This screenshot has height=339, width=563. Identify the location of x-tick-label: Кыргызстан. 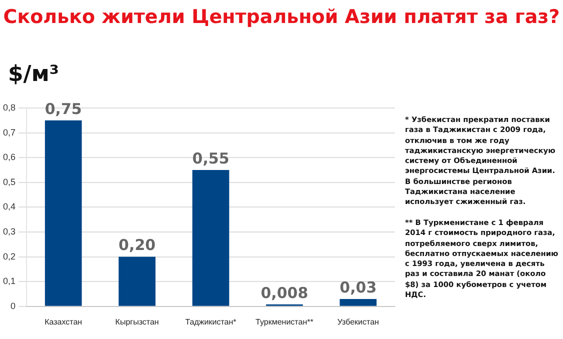
(137, 321).